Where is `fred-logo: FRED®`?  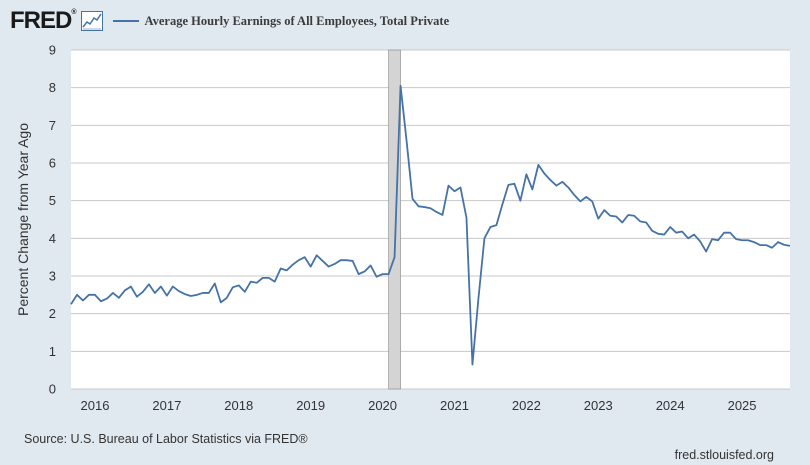 fred-logo: FRED® is located at coordinates (43, 20).